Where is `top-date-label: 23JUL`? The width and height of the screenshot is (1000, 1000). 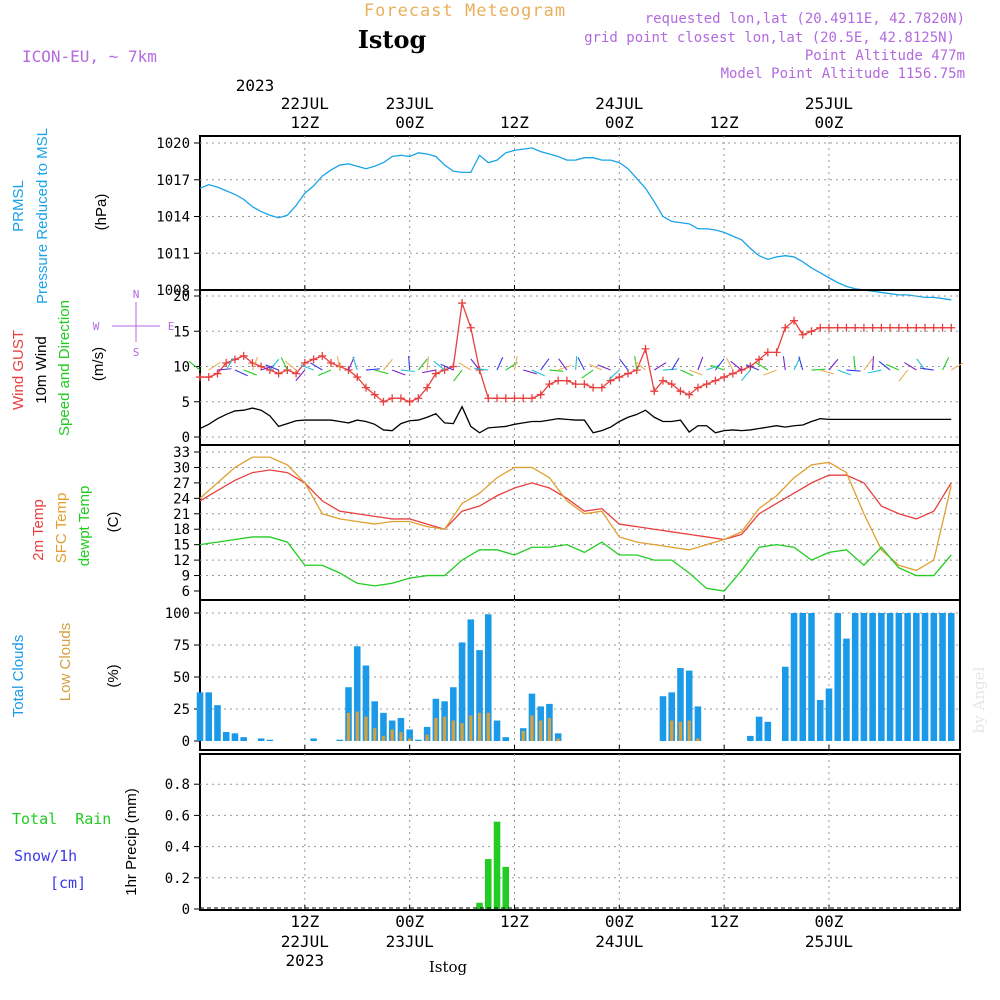 top-date-label: 23JUL is located at coordinates (410, 103).